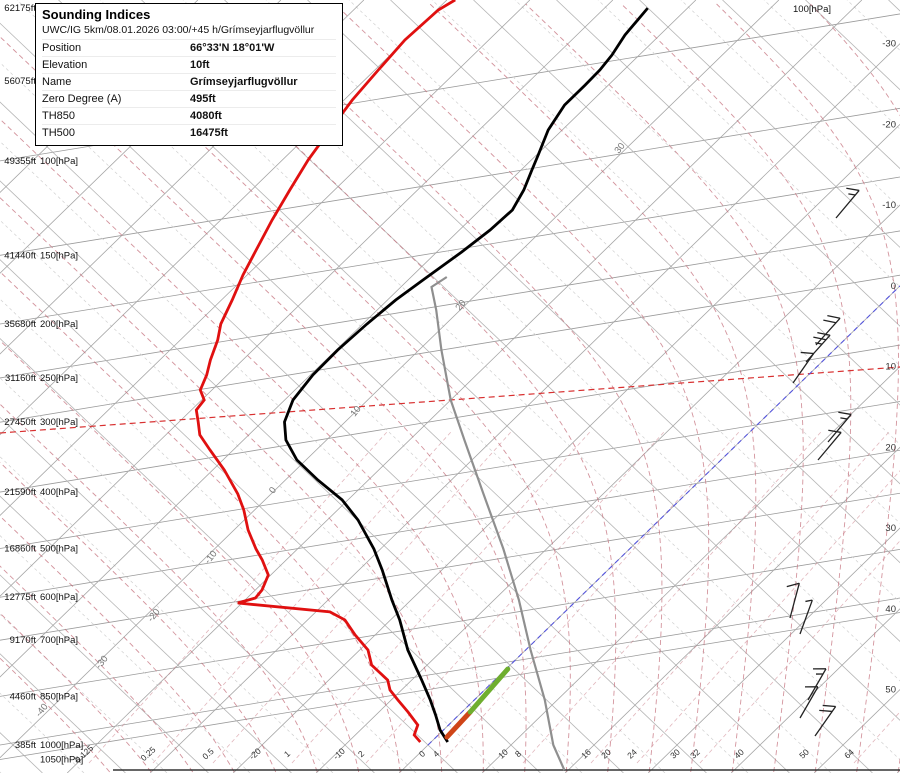 The width and height of the screenshot is (900, 773). What do you see at coordinates (59, 696) in the screenshot?
I see `left-axis-pressure-label: 850[hPa]` at bounding box center [59, 696].